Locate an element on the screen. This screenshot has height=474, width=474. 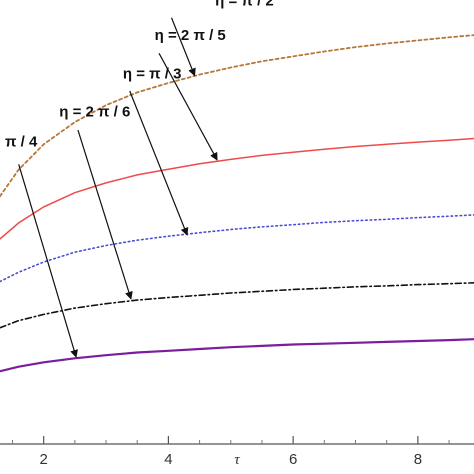
x-axis: 2 4 6 8 τ is located at coordinates (237, 452).